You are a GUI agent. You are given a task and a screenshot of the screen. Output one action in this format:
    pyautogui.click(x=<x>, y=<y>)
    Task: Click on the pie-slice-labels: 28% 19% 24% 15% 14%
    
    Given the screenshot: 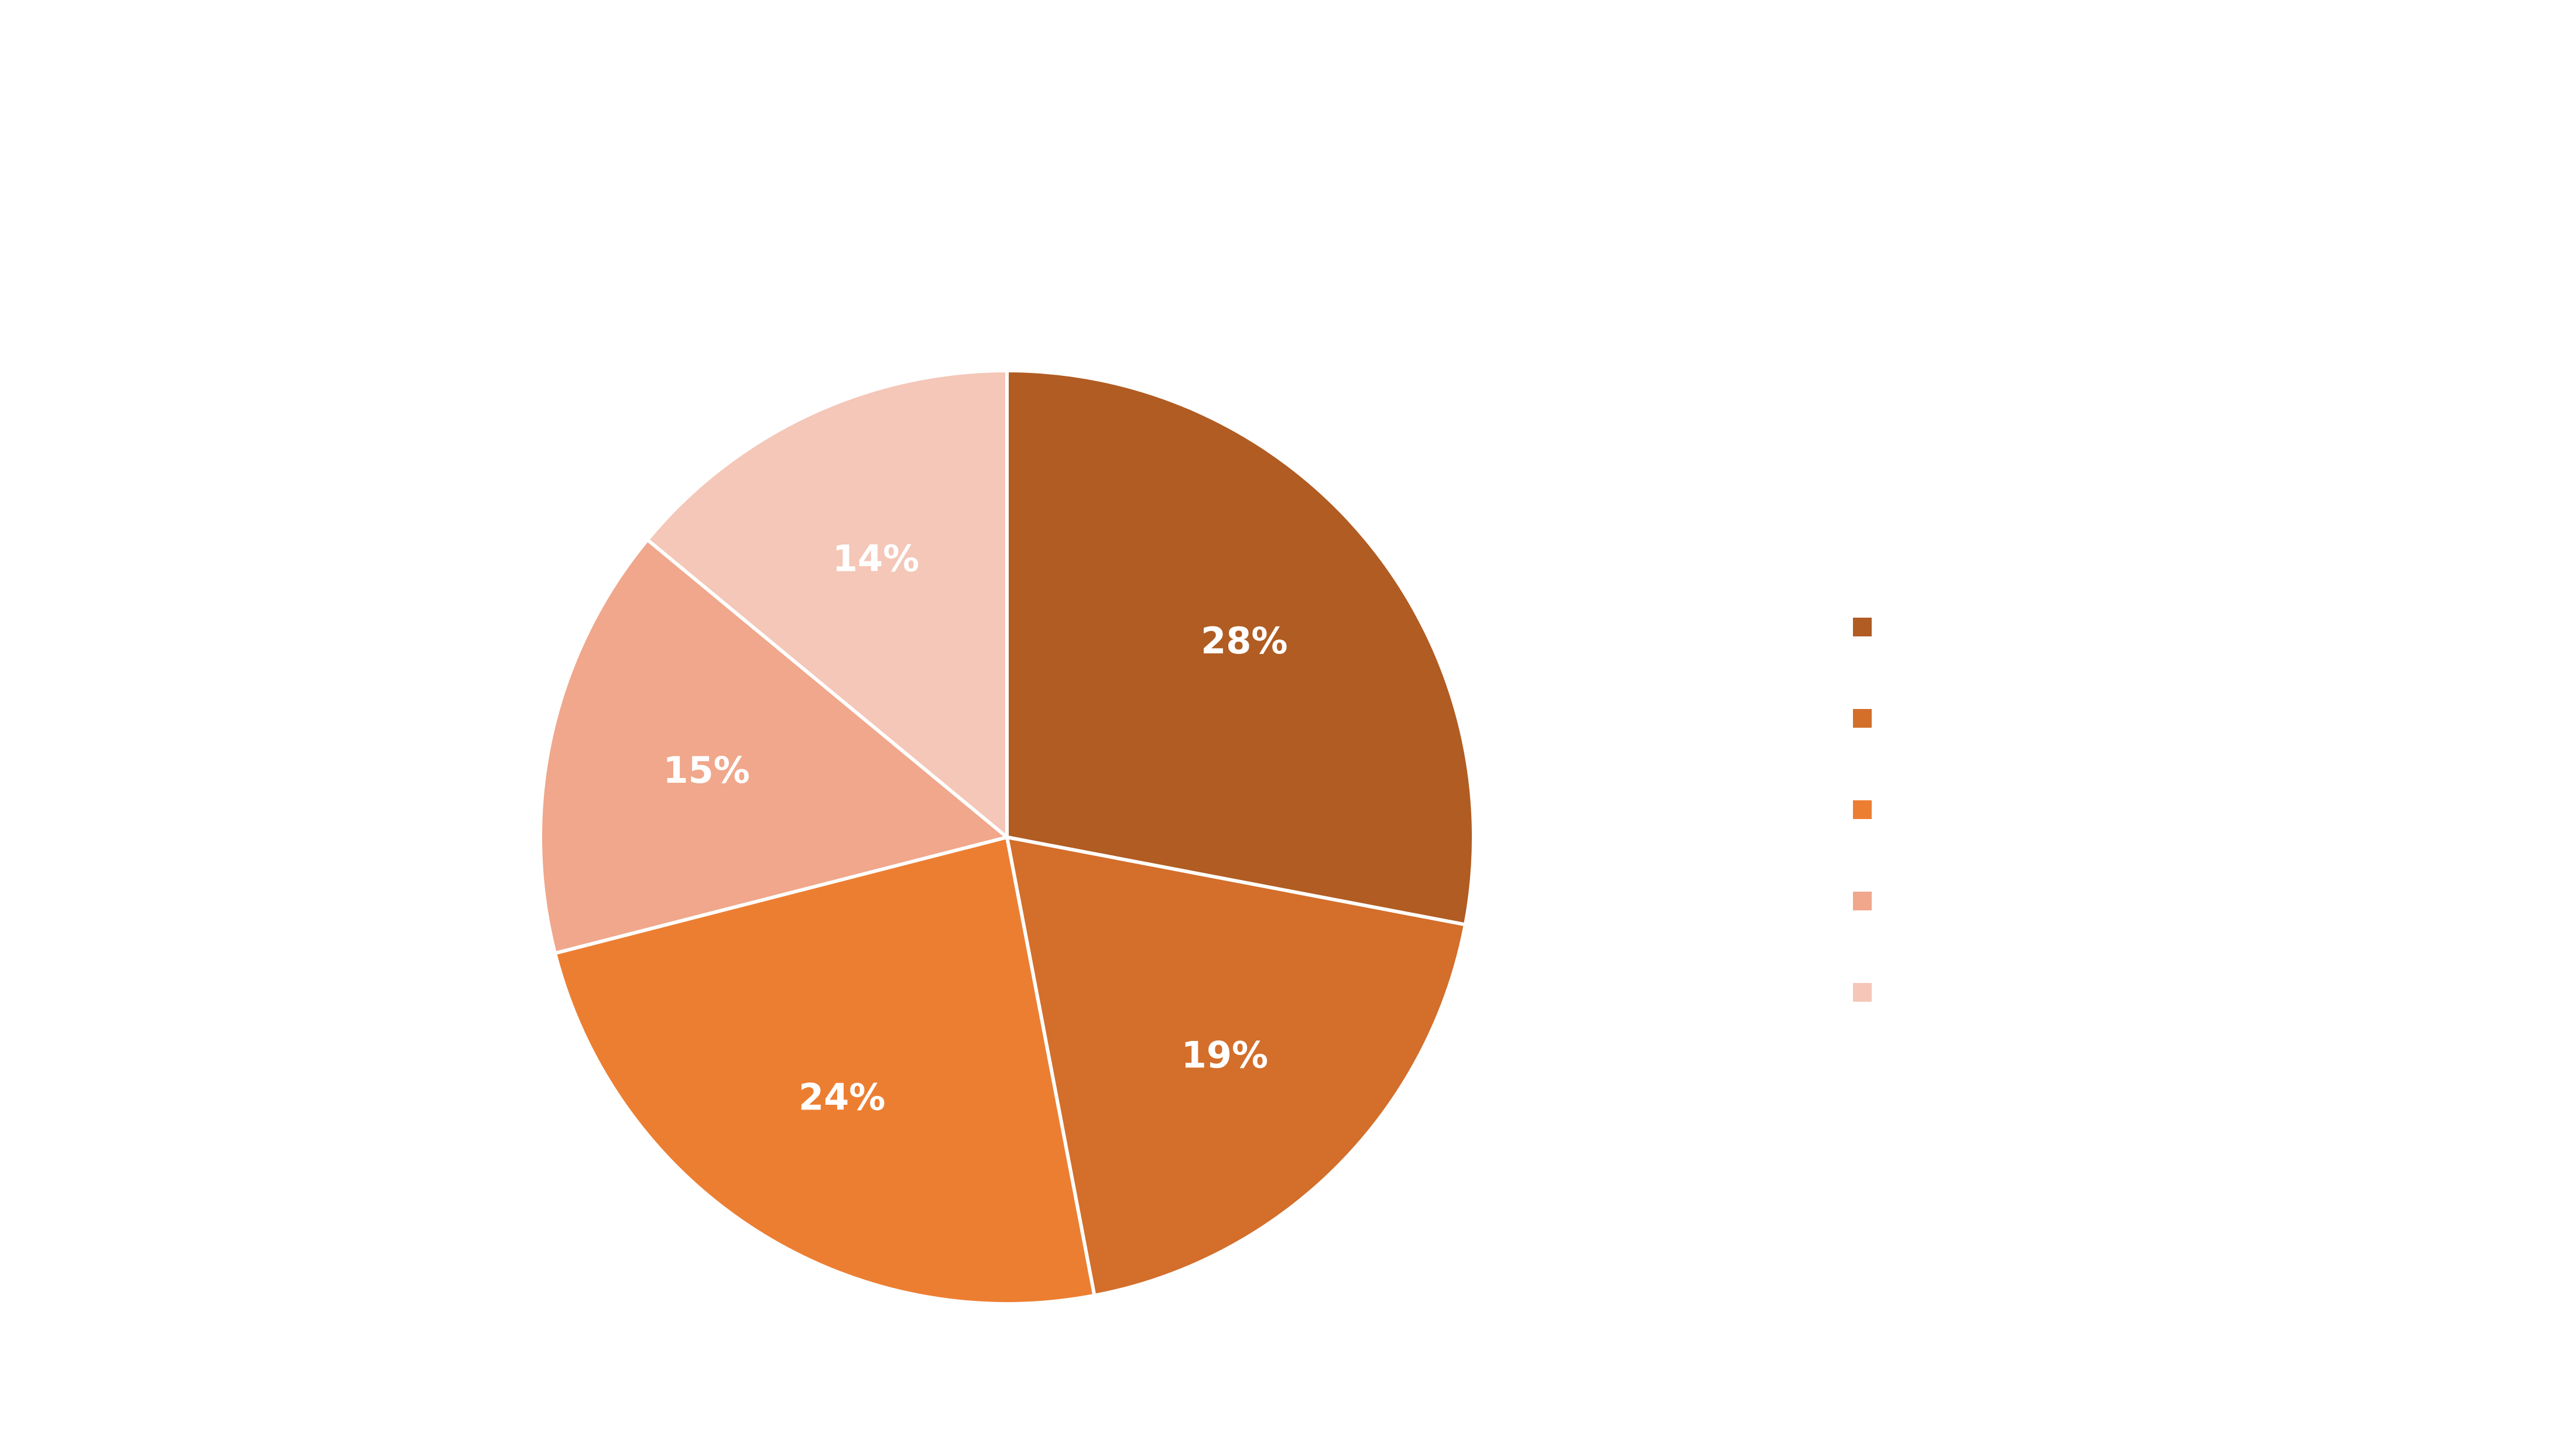 What is the action you would take?
    pyautogui.click(x=975, y=828)
    